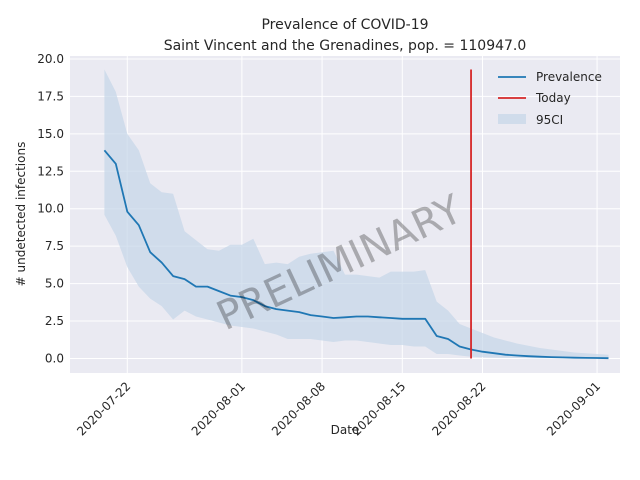  Describe the element at coordinates (512, 119) in the screenshot. I see `legend-ci-swatch` at that location.